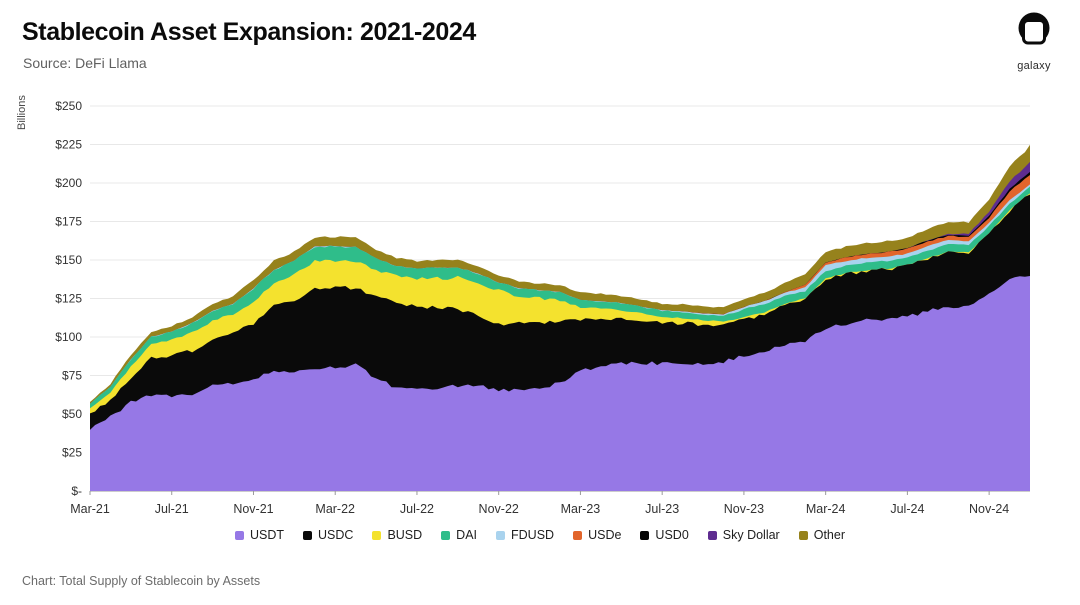  What do you see at coordinates (68, 106) in the screenshot?
I see `svg-text: $250` at bounding box center [68, 106].